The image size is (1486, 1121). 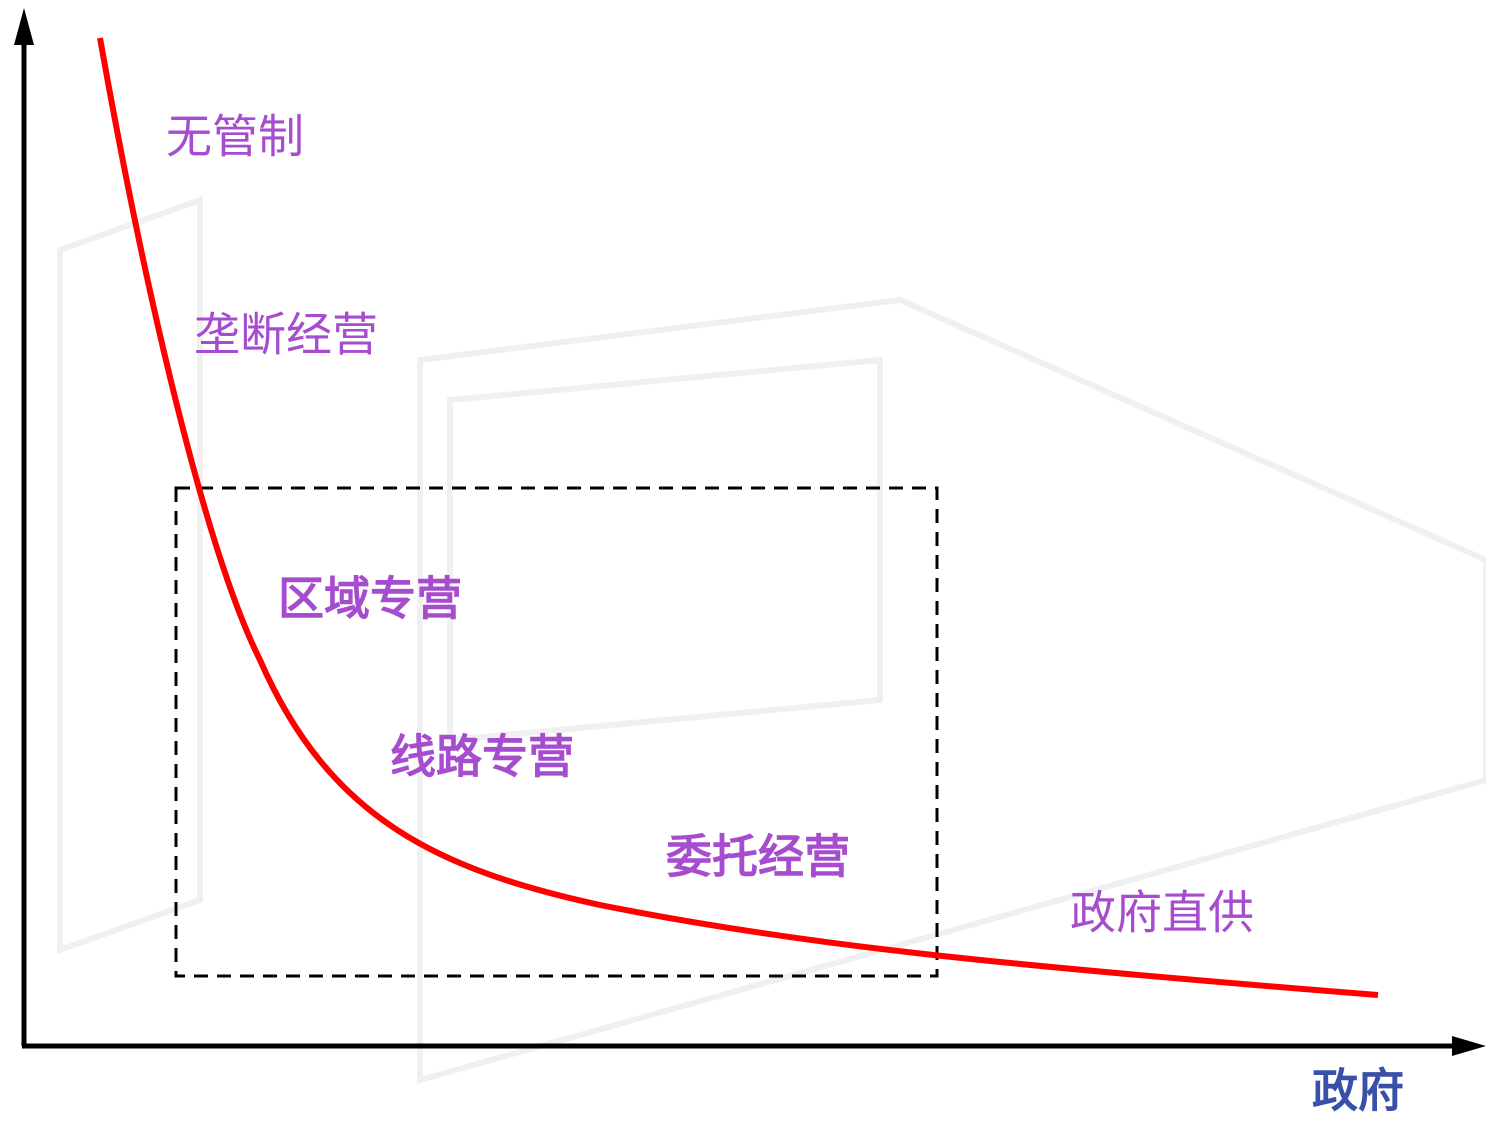 What do you see at coordinates (235, 137) in the screenshot?
I see `label: 无管制` at bounding box center [235, 137].